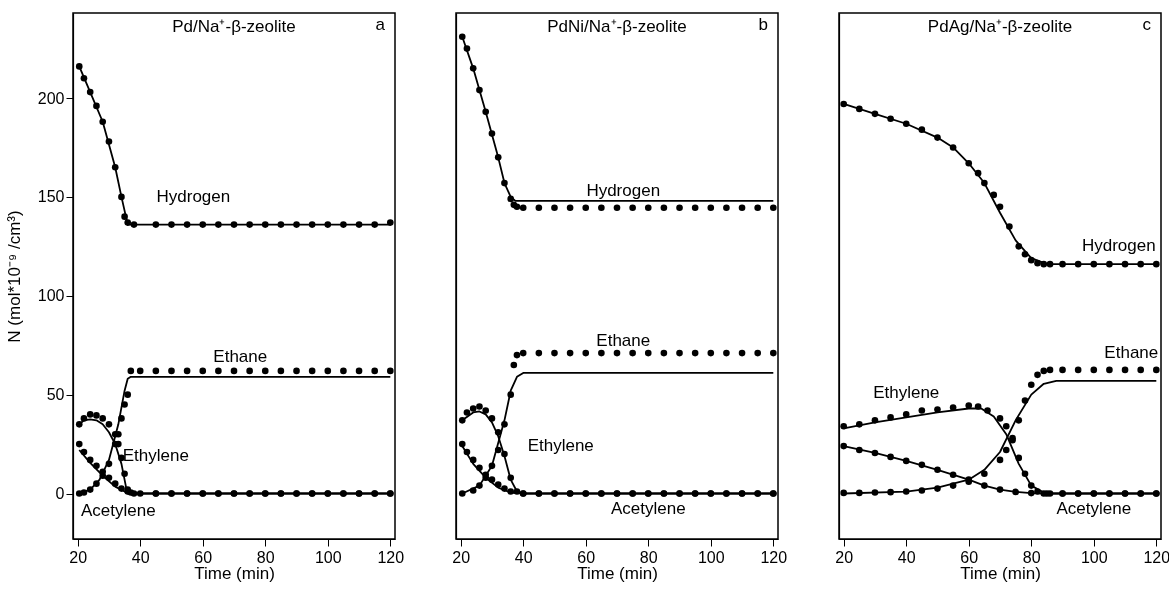 The image size is (1169, 598). I want to click on chart-title: Pd/Na⁺-β-zeolite, so click(234, 26).